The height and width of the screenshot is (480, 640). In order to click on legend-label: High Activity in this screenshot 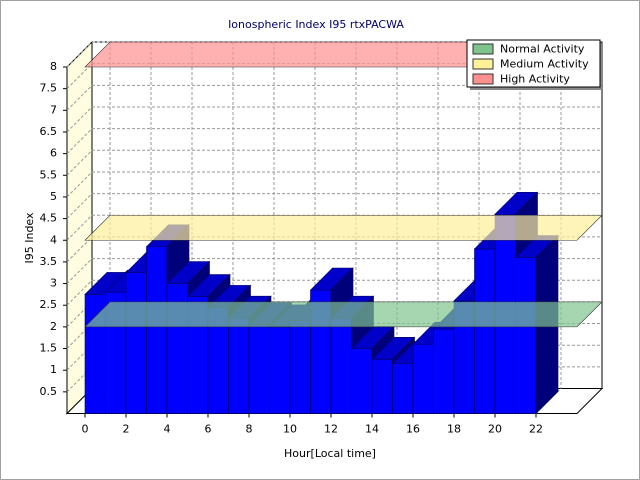, I will do `click(535, 79)`.